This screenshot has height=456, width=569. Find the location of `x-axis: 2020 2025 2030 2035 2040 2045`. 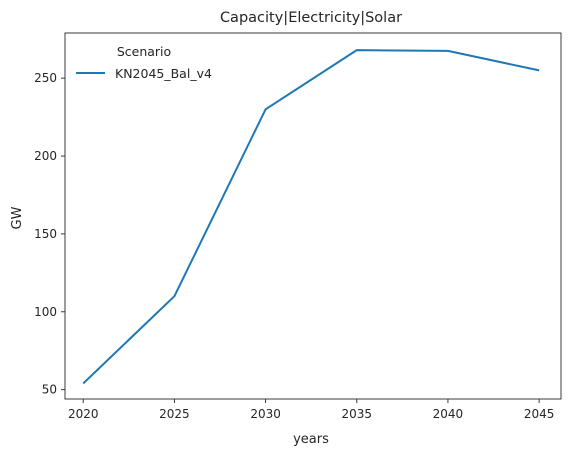

x-axis: 2020 2025 2030 2035 2040 2045 is located at coordinates (311, 410).